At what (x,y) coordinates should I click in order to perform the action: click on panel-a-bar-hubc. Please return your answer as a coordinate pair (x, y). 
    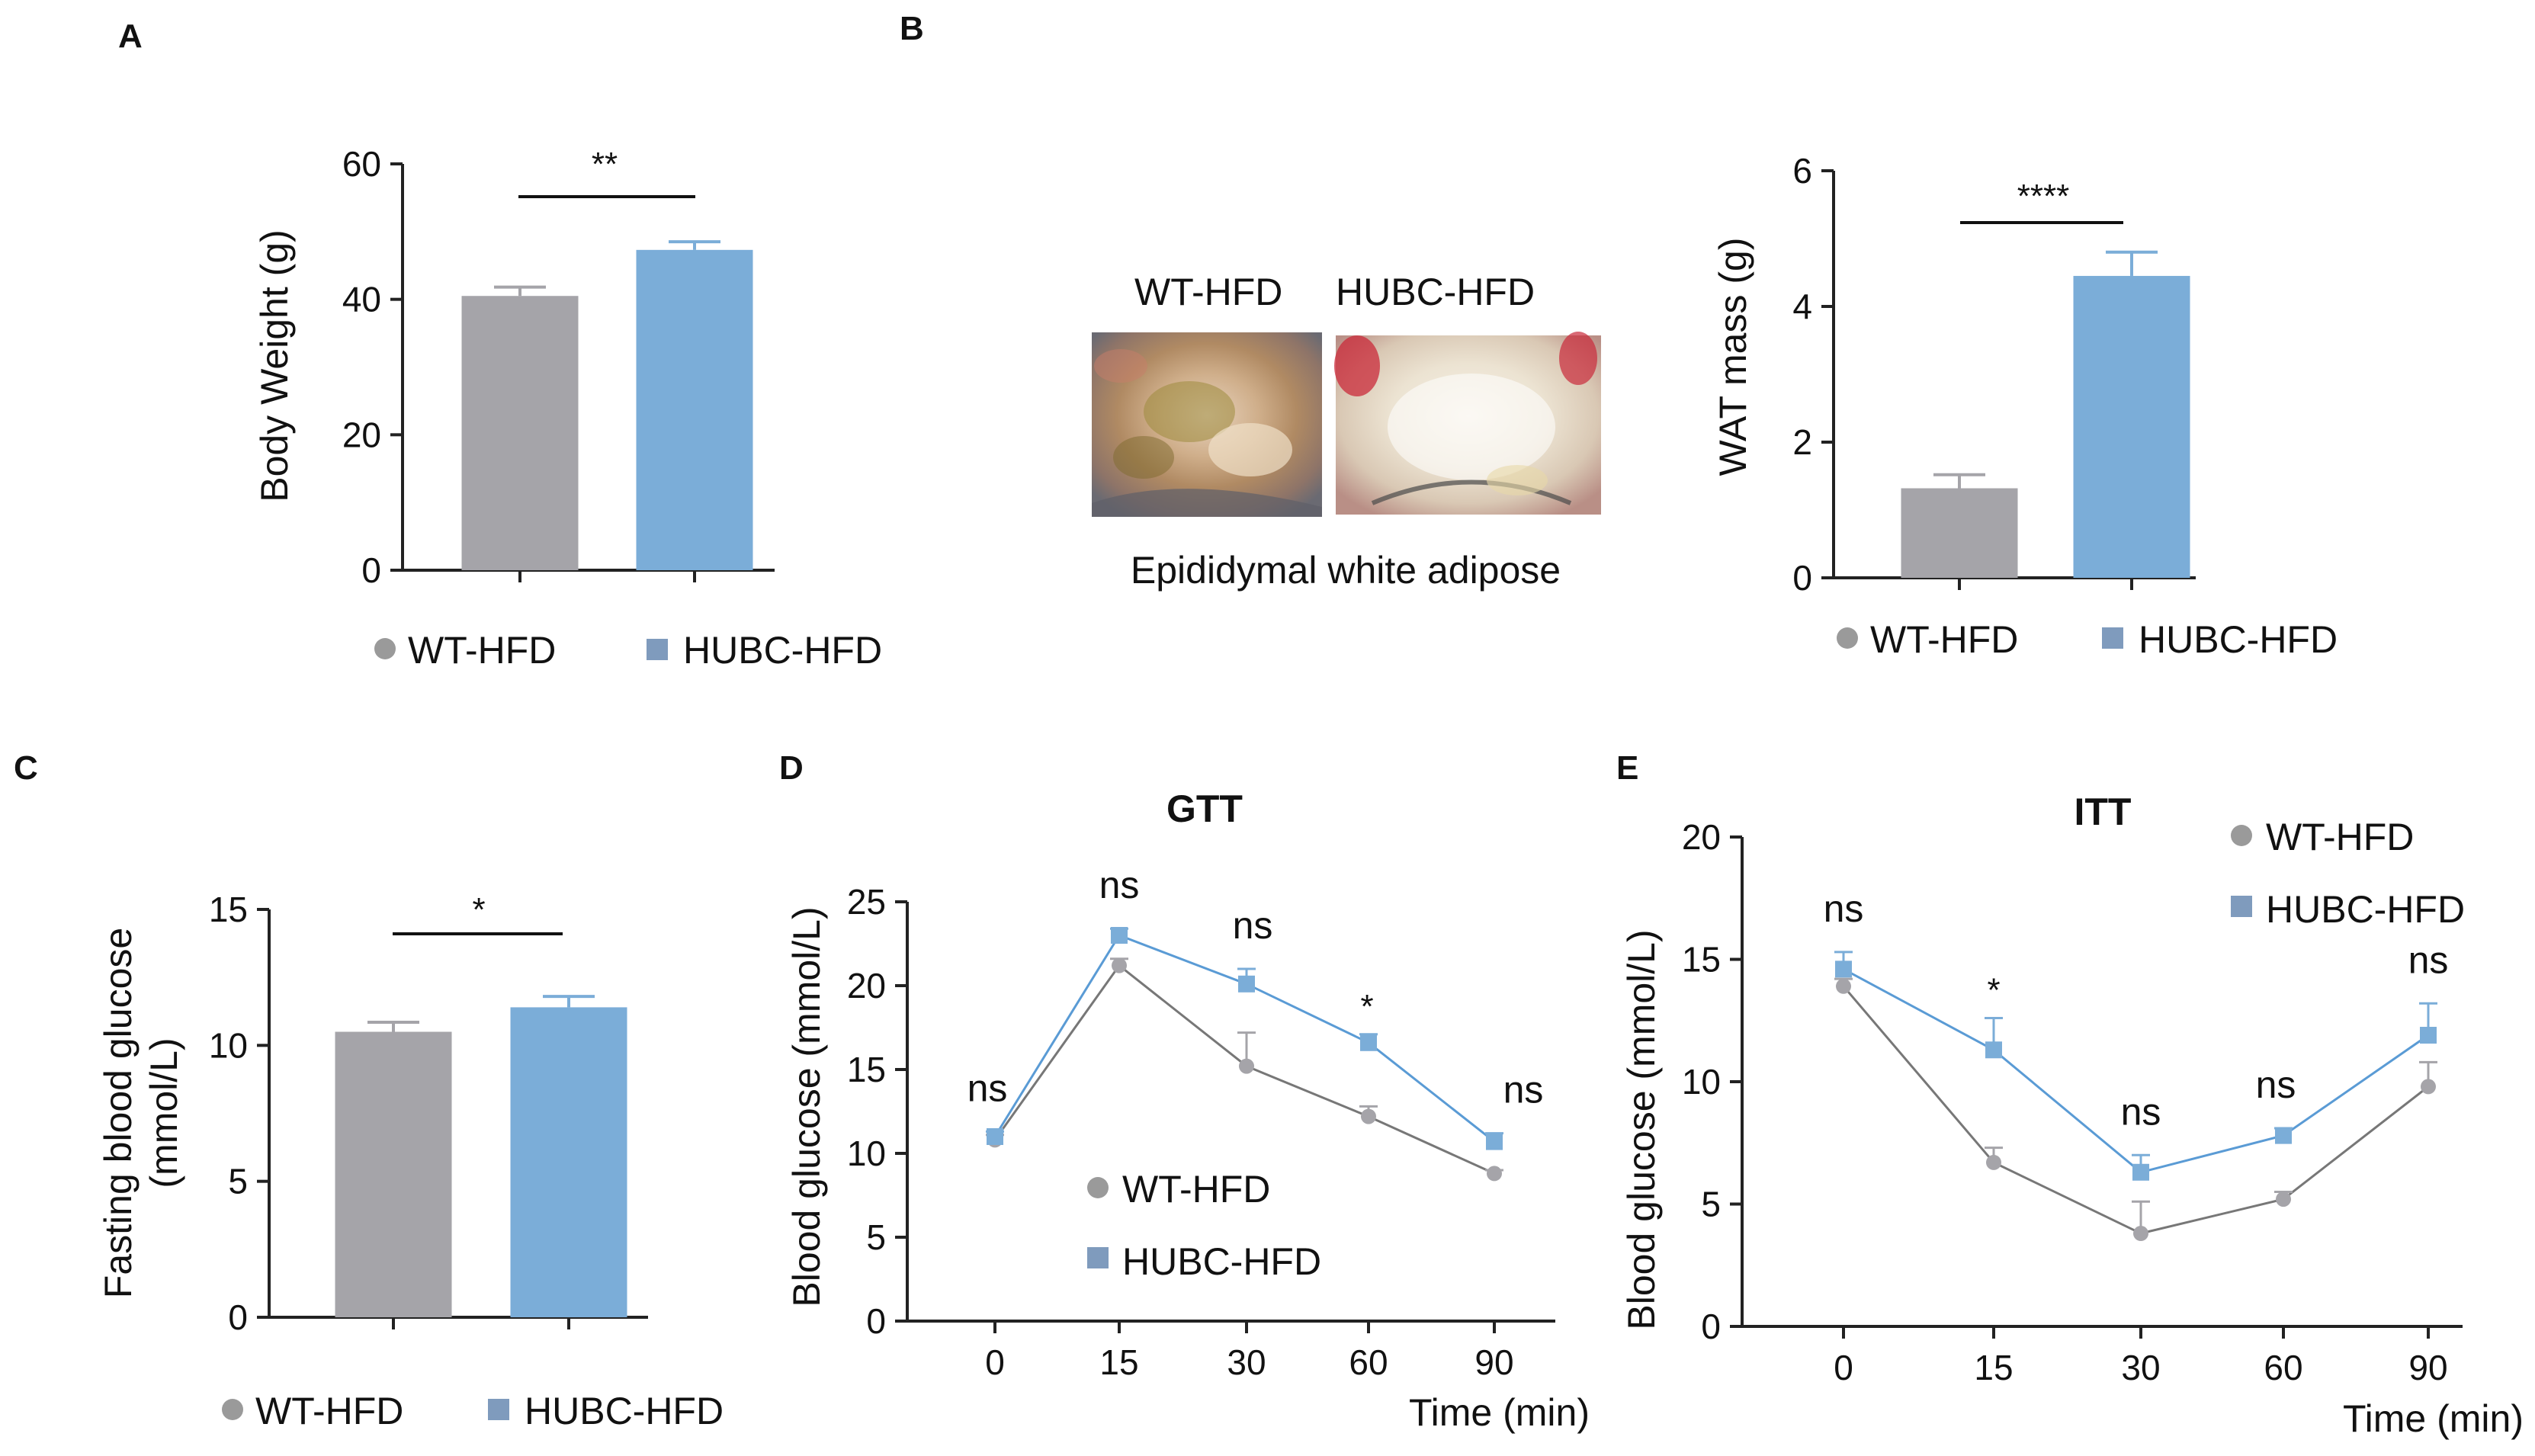
    Looking at the image, I should click on (694, 409).